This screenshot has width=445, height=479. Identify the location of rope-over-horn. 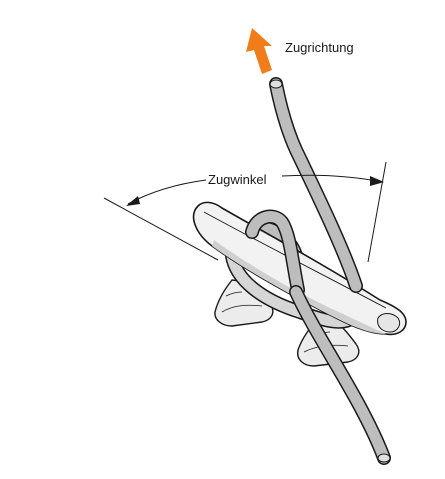
(275, 253).